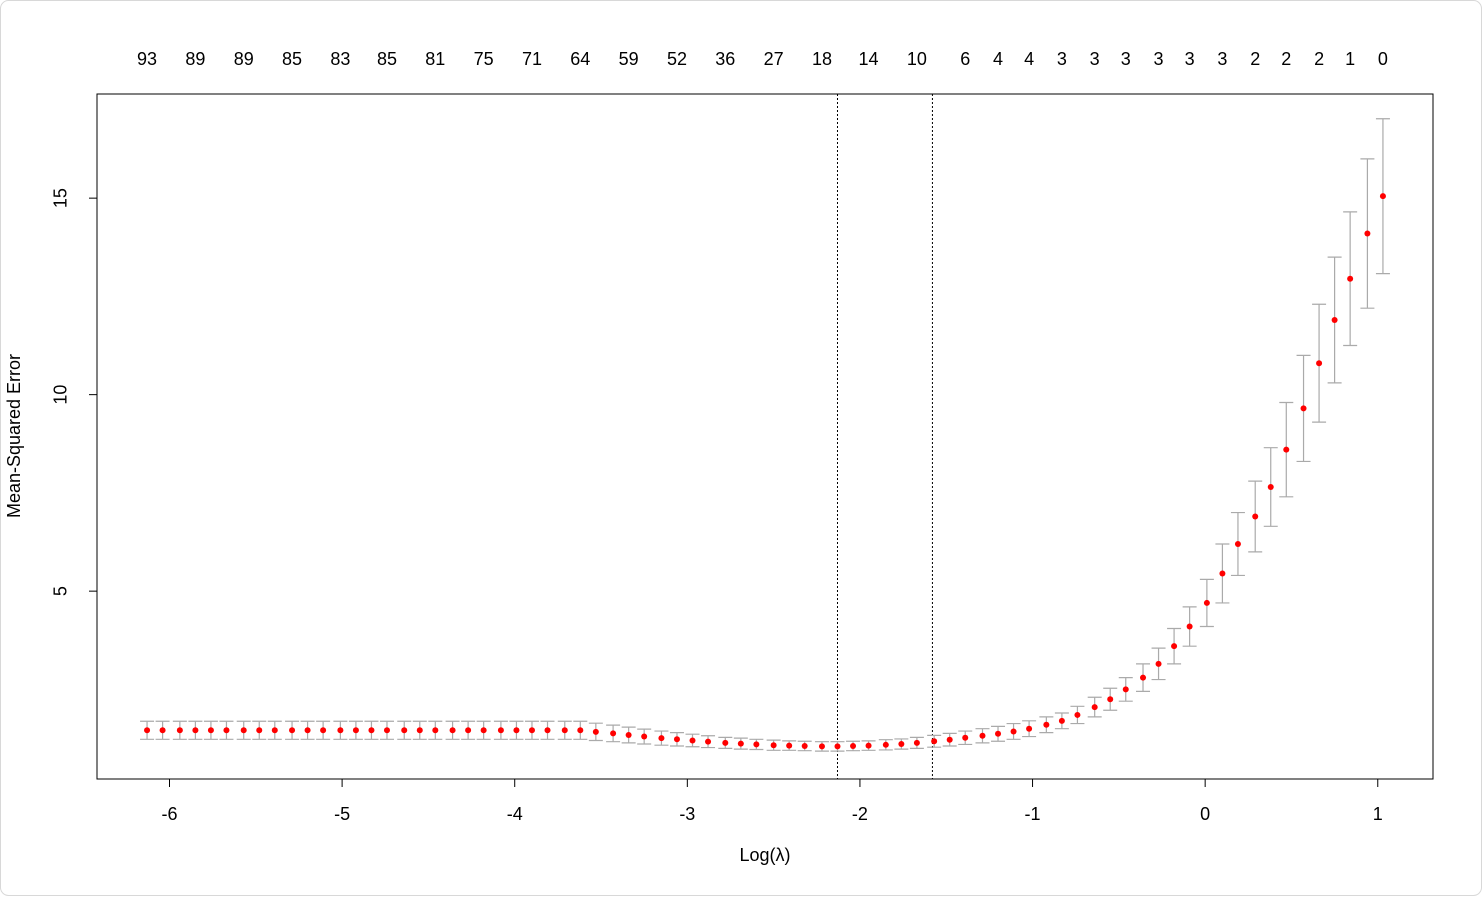  Describe the element at coordinates (515, 814) in the screenshot. I see `x-tick-label: -4` at that location.